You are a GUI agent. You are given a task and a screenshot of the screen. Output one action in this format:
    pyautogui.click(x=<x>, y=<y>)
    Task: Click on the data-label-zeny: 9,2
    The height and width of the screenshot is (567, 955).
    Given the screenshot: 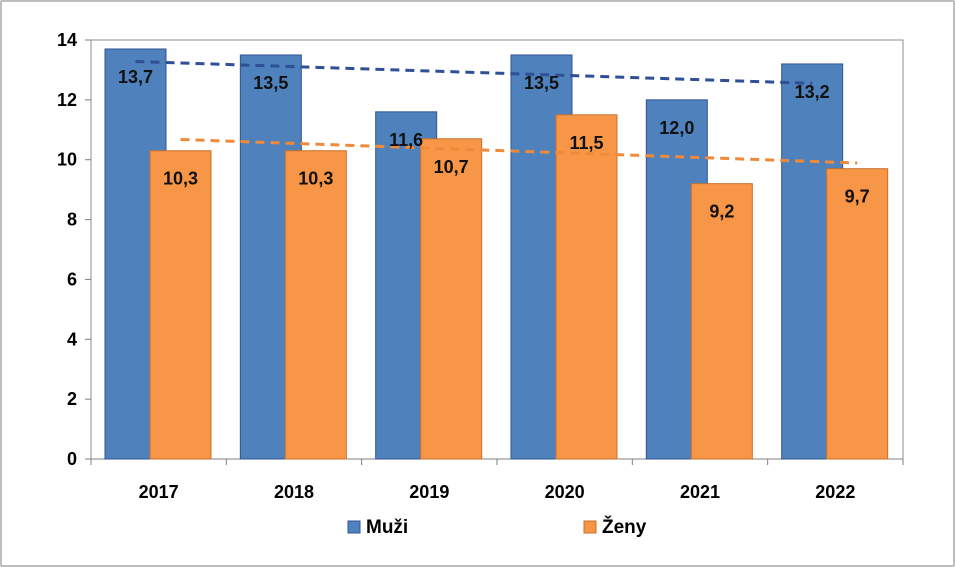 What is the action you would take?
    pyautogui.click(x=721, y=212)
    